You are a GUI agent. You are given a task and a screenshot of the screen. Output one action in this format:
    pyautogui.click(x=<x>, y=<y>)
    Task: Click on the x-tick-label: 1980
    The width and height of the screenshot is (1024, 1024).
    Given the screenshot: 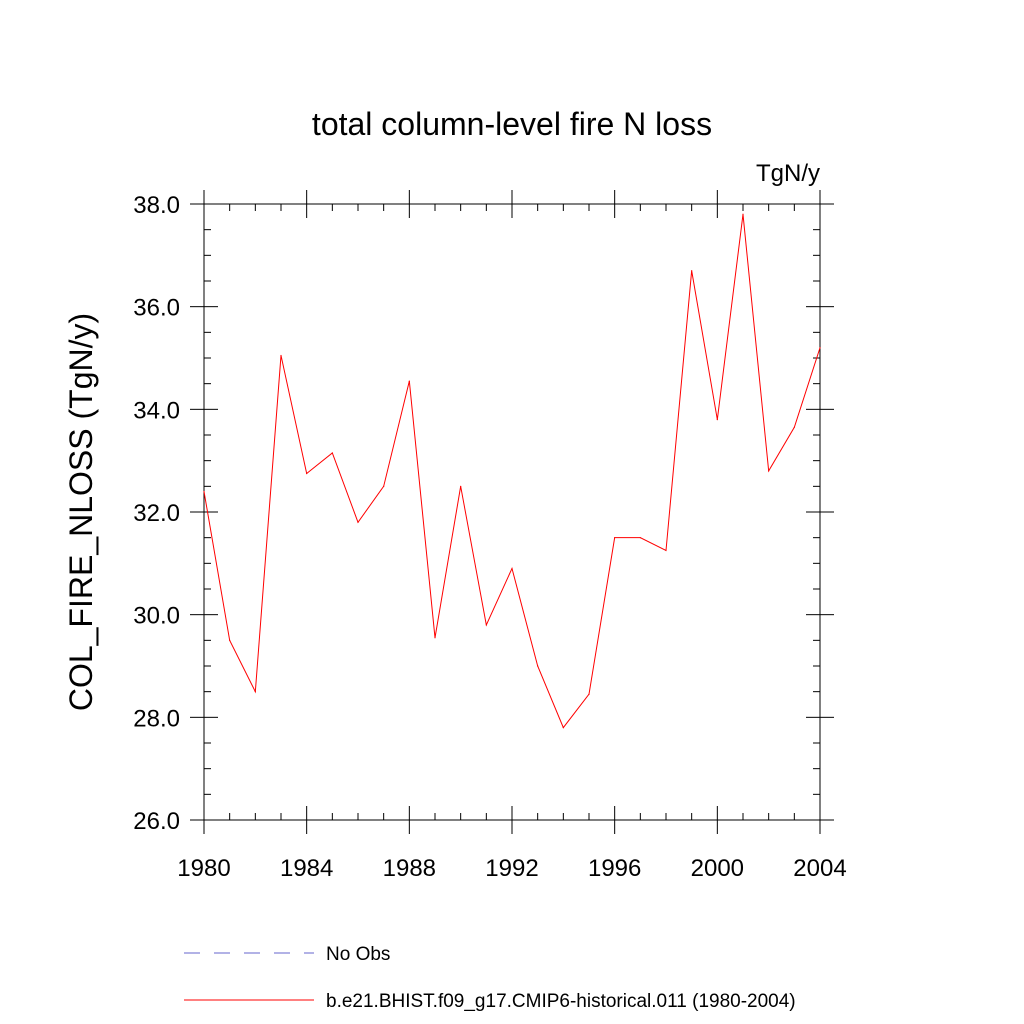 What is the action you would take?
    pyautogui.click(x=203, y=868)
    